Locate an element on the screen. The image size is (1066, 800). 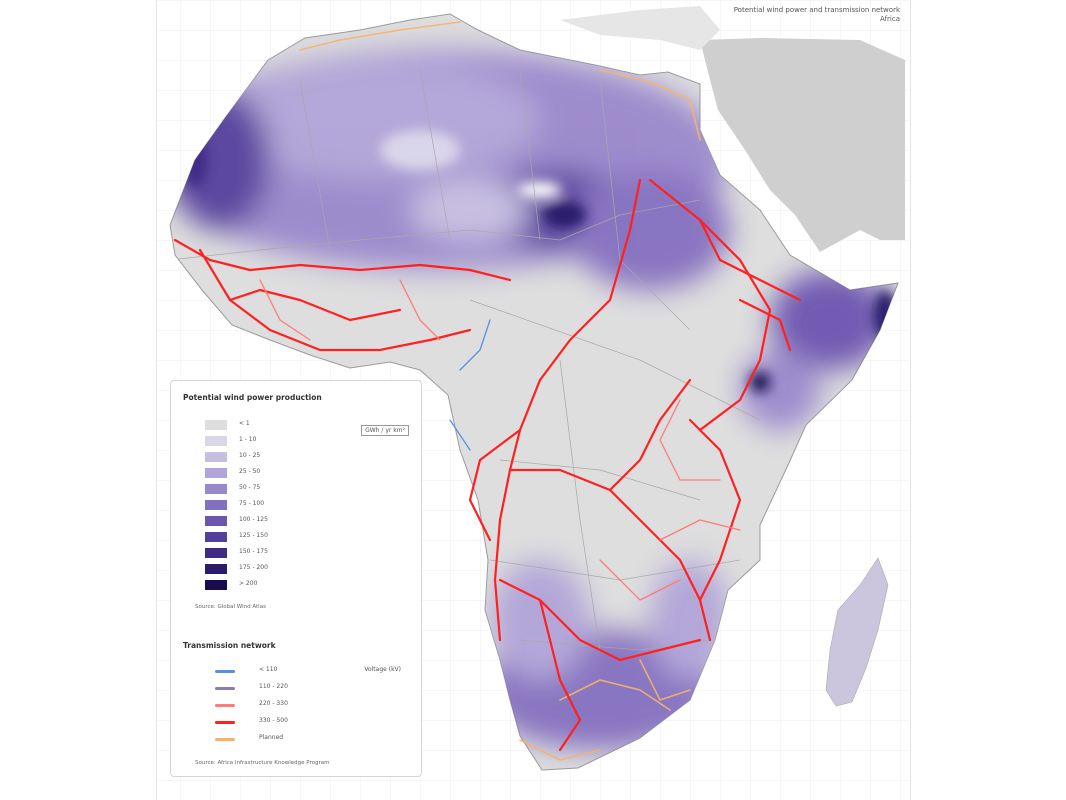
europe-coast is located at coordinates (640, 28).